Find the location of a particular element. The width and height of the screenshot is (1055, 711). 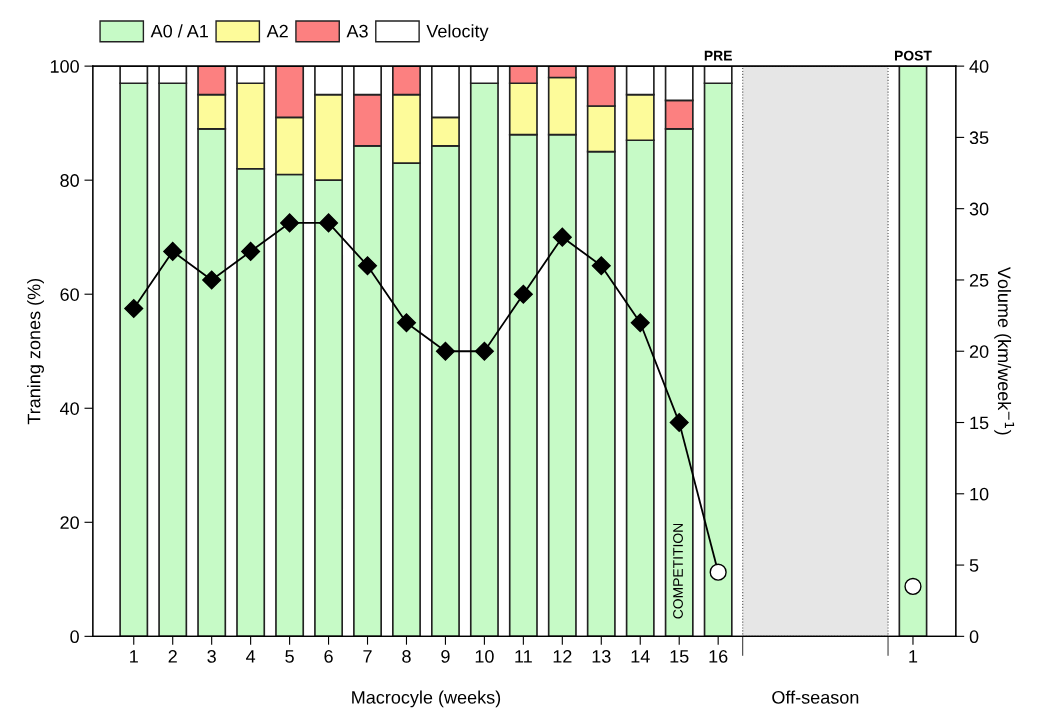

text: POST is located at coordinates (913, 55).